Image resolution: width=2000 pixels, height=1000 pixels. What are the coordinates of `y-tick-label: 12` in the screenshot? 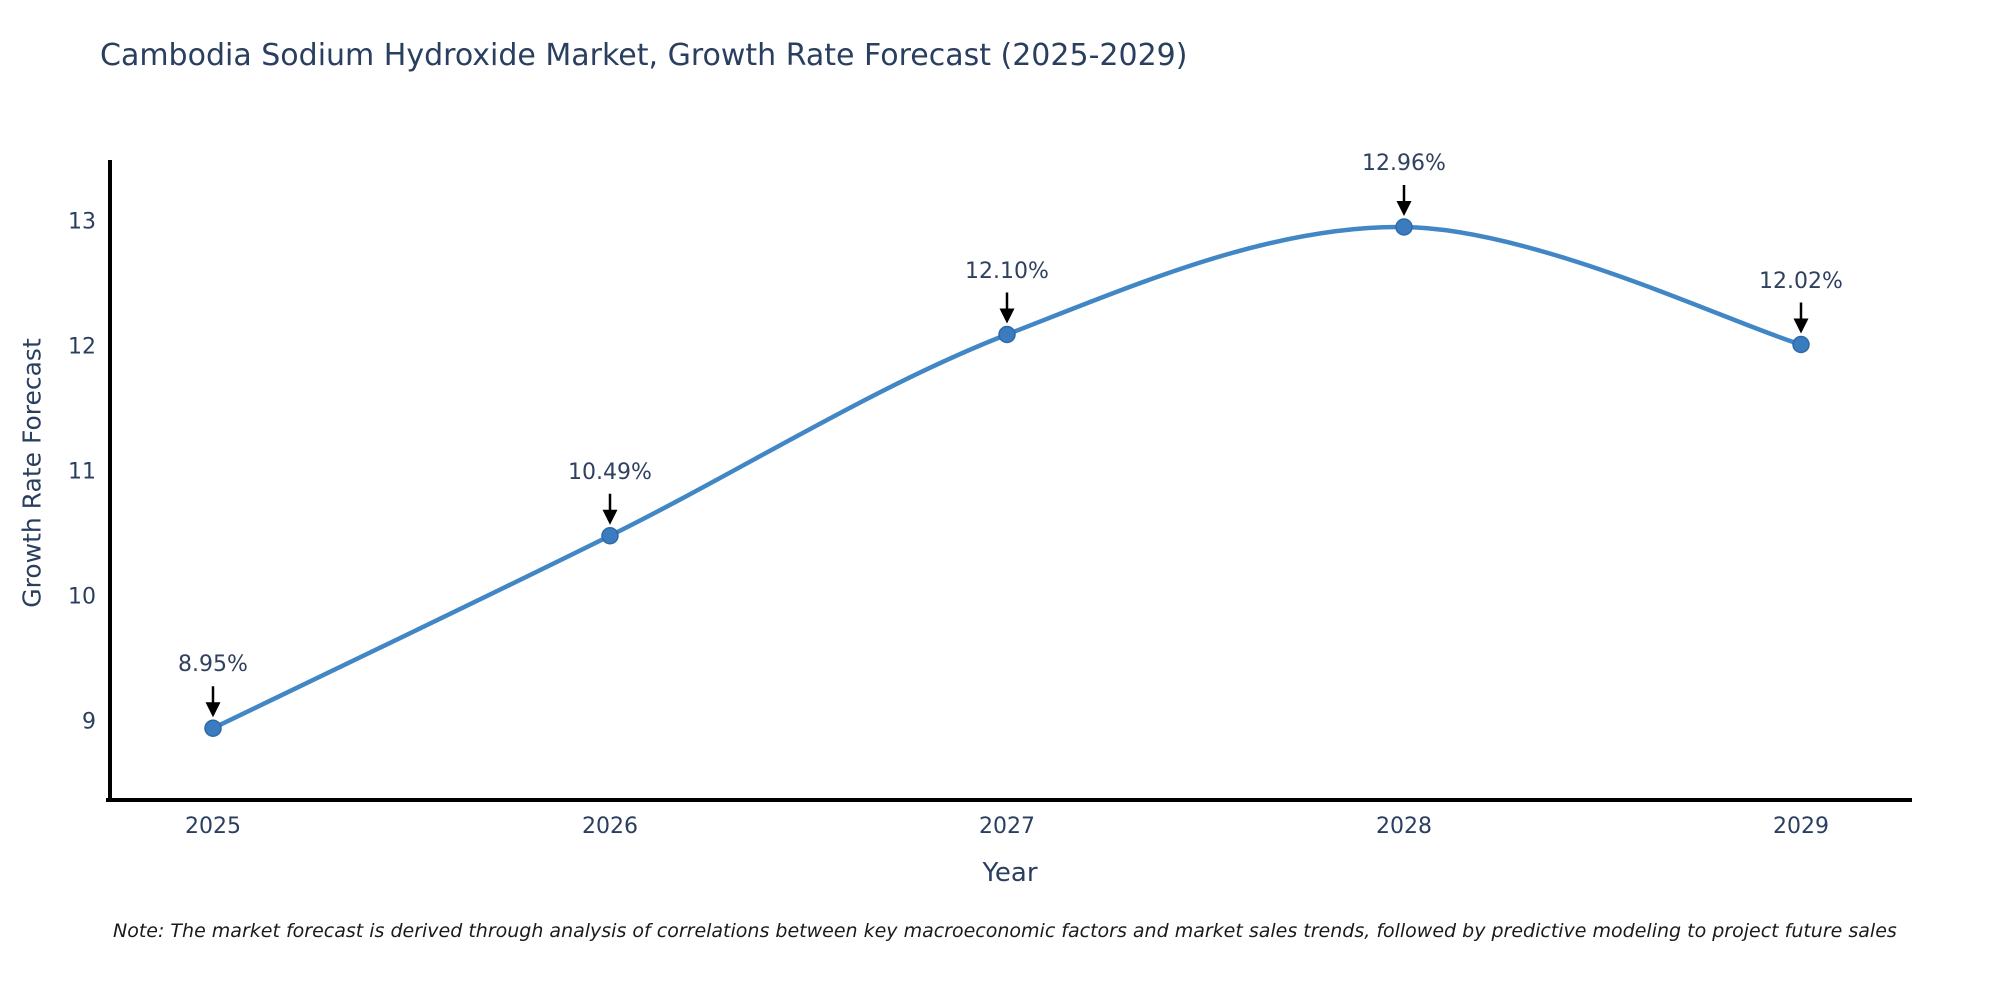 It's located at (82, 347).